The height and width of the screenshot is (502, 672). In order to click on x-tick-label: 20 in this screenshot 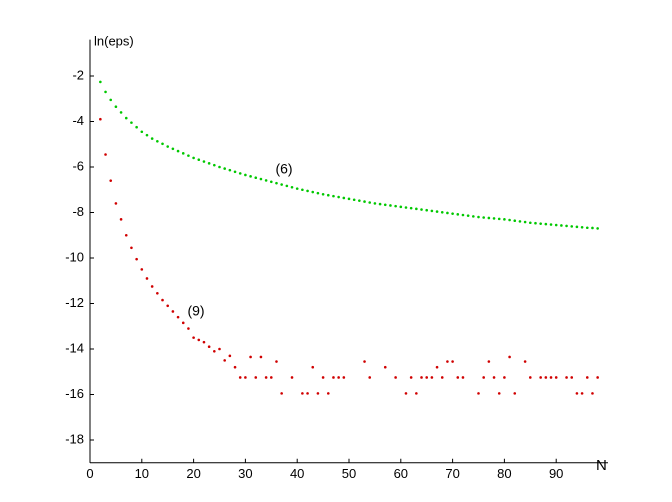, I will do `click(193, 473)`.